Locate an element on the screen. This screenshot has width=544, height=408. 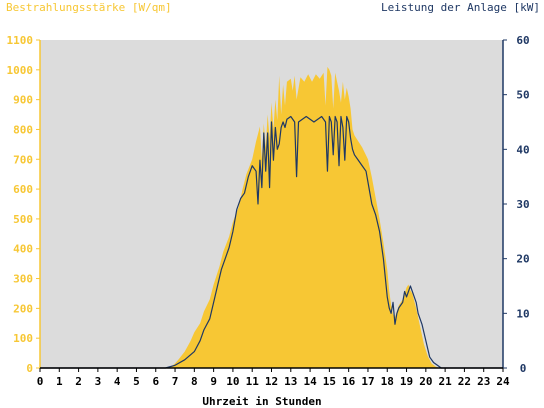
x-tick-label: 24 is located at coordinates (503, 381).